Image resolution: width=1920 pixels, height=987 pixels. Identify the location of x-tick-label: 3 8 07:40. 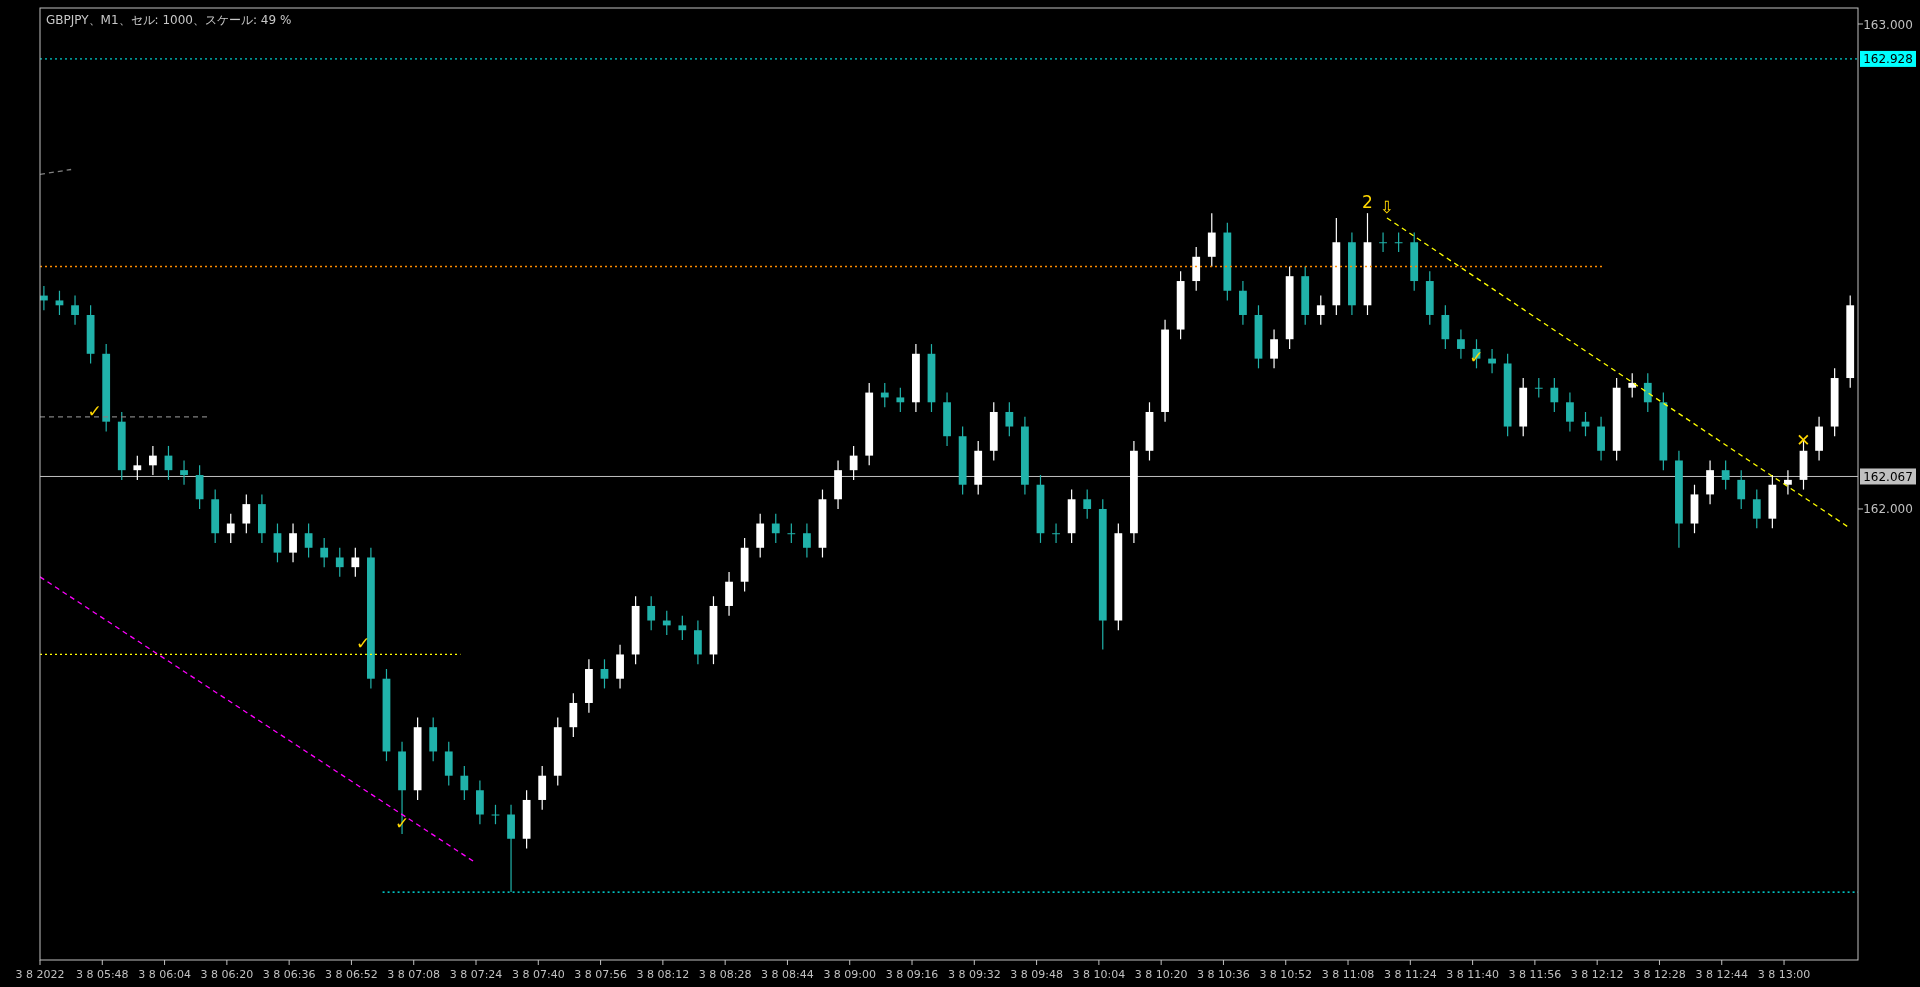
(538, 974).